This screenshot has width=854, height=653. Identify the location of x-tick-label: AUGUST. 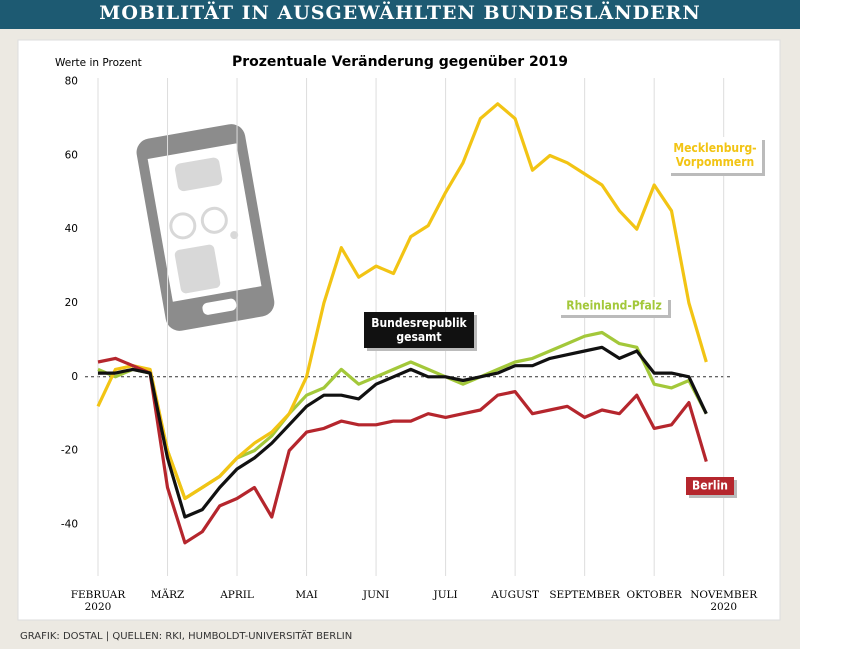
(514, 595).